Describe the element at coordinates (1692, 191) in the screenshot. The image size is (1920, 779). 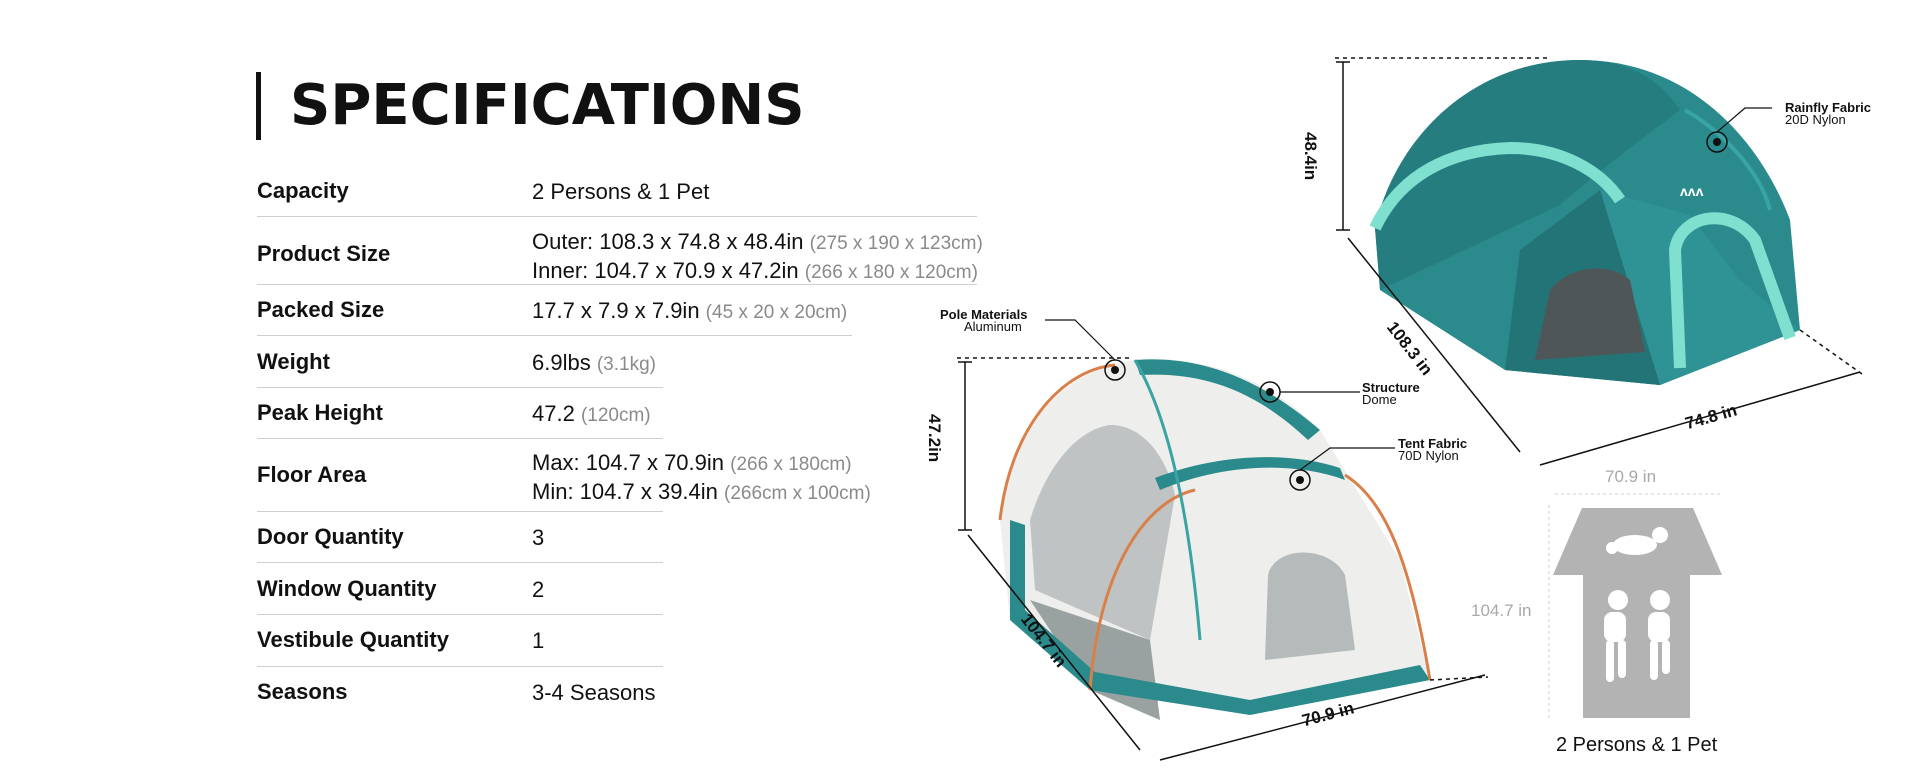
I see `svg-text: ᴧᴧᴧ` at that location.